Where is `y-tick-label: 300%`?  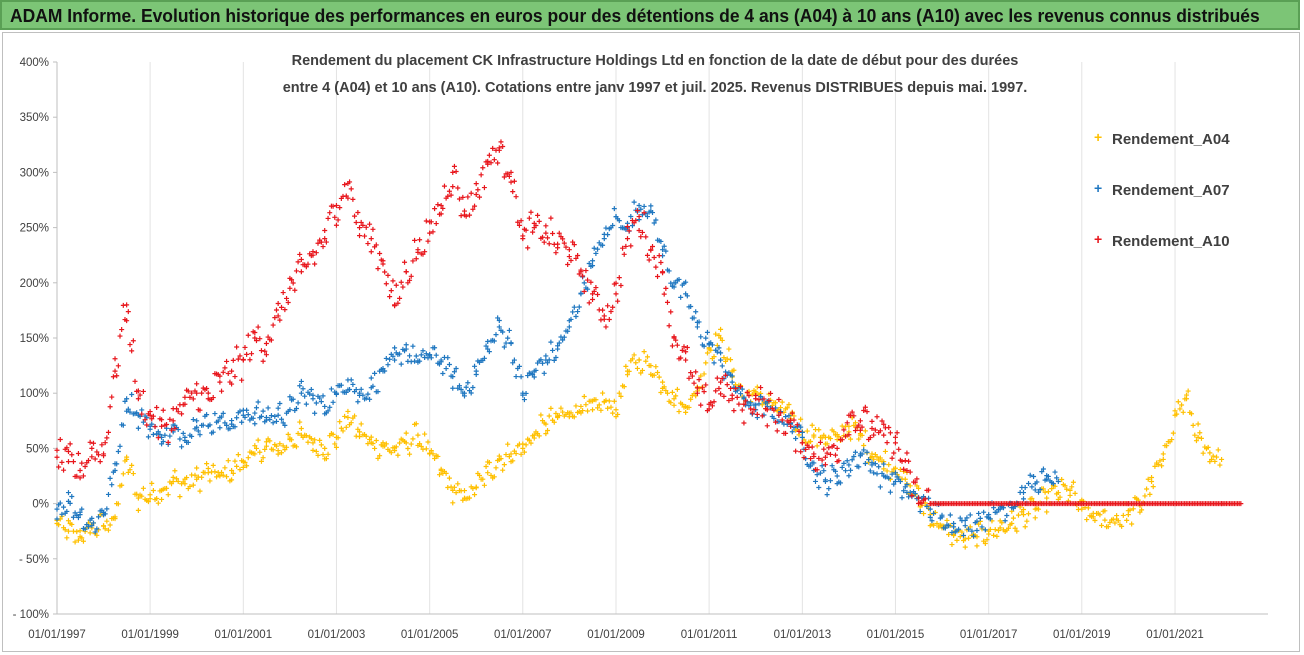 y-tick-label: 300% is located at coordinates (34, 173).